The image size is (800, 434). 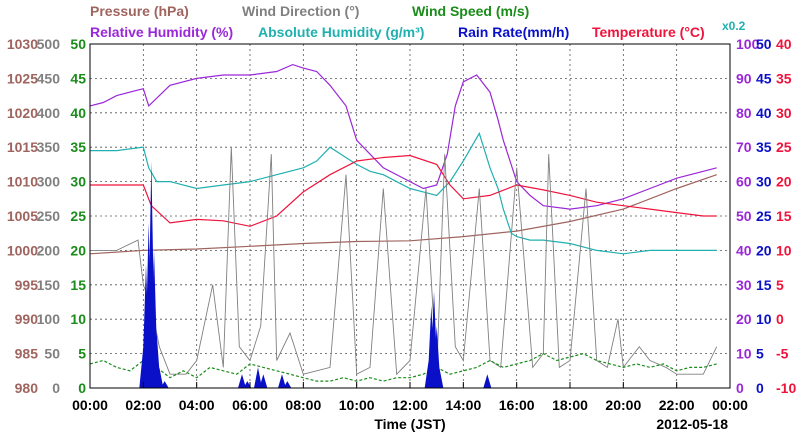 I want to click on y-tick-label-rain: 0, so click(x=760, y=388).